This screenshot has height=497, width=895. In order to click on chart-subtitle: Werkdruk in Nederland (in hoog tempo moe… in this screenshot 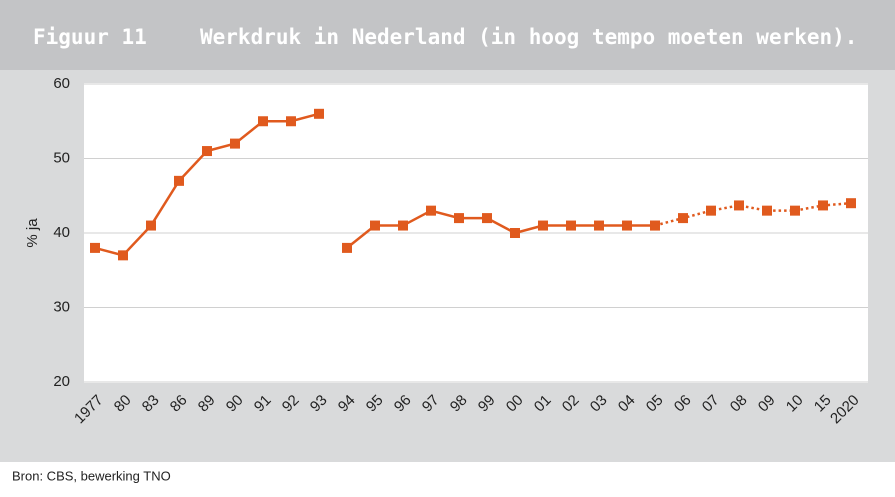, I will do `click(528, 37)`.